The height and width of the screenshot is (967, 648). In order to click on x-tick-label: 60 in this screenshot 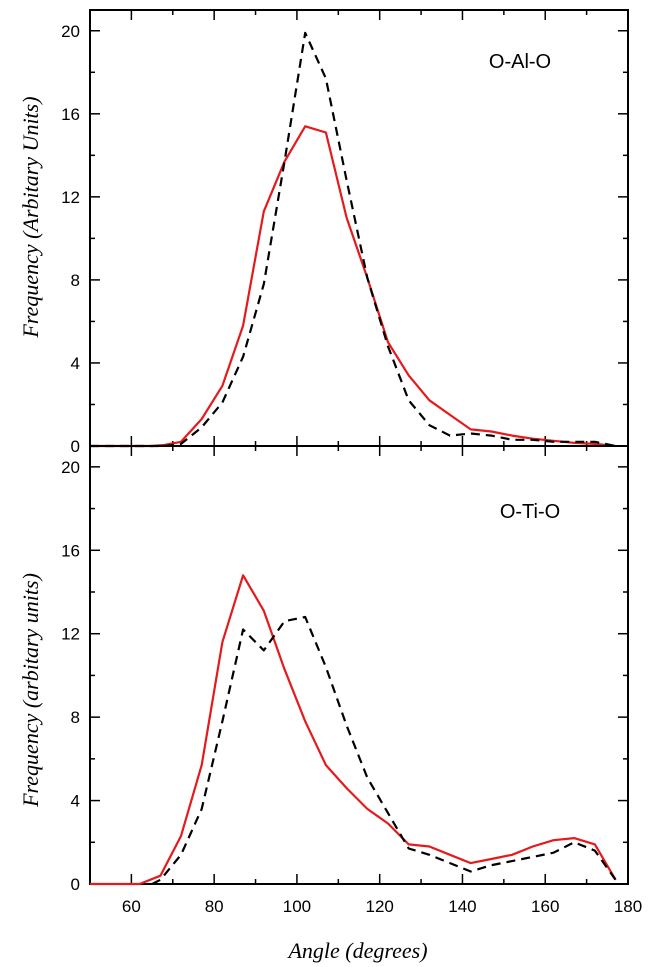, I will do `click(131, 906)`.